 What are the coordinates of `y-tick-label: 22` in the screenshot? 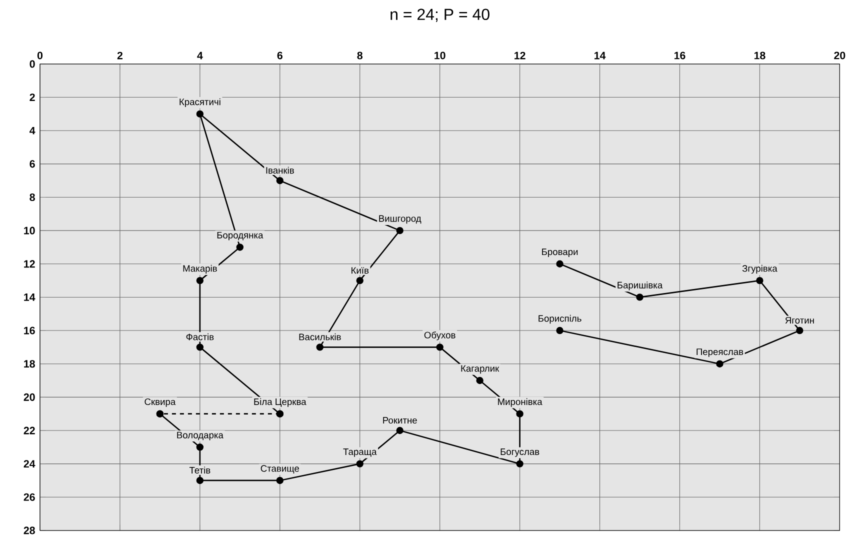 It's located at (29, 430).